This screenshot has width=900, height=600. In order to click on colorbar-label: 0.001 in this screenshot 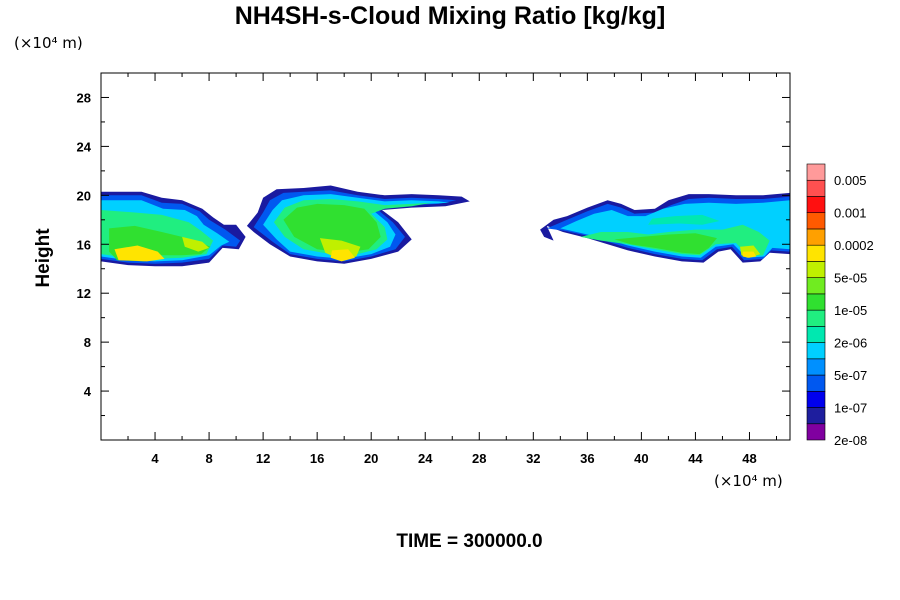, I will do `click(850, 213)`.